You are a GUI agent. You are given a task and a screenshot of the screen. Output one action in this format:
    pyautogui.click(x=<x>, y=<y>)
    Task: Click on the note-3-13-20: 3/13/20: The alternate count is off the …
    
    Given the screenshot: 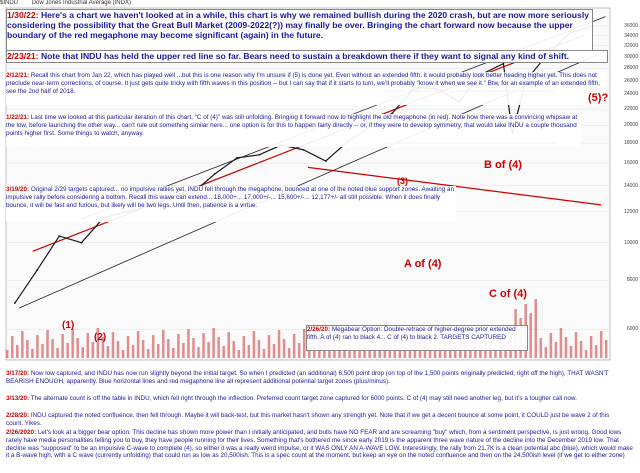 What is the action you would take?
    pyautogui.click(x=313, y=403)
    